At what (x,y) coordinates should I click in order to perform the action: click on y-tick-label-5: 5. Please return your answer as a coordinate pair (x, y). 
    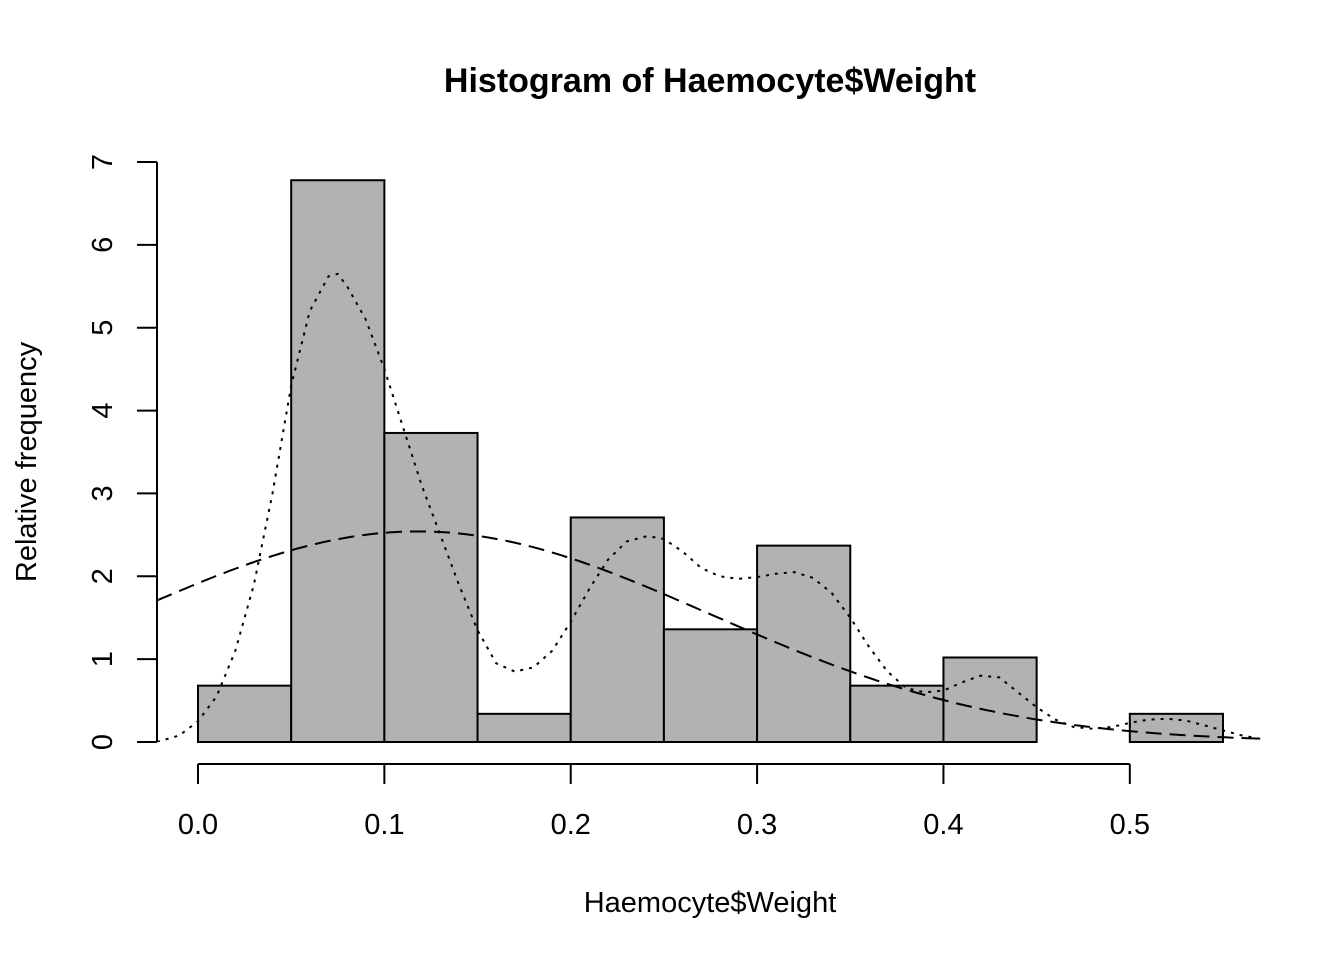
    Looking at the image, I should click on (103, 328).